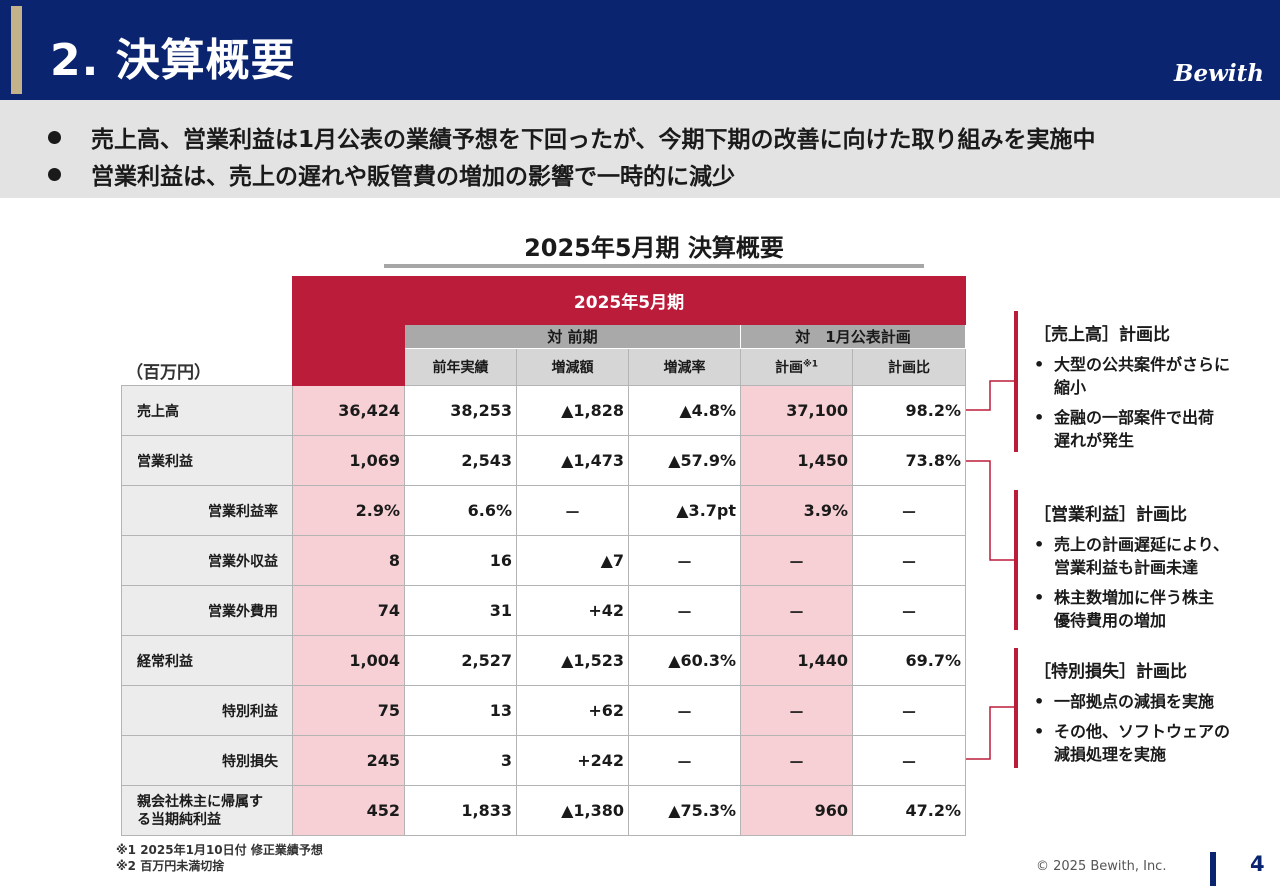  I want to click on note-bar-sales, so click(1016, 381).